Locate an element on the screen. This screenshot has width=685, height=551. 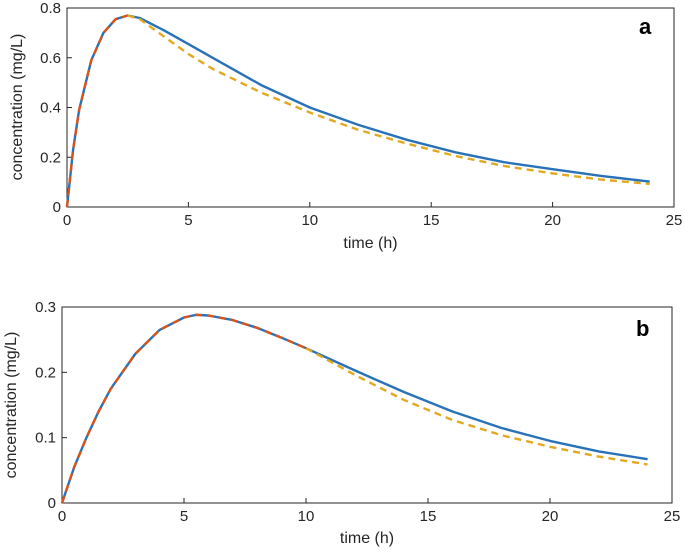
panel-label: b is located at coordinates (642, 328).